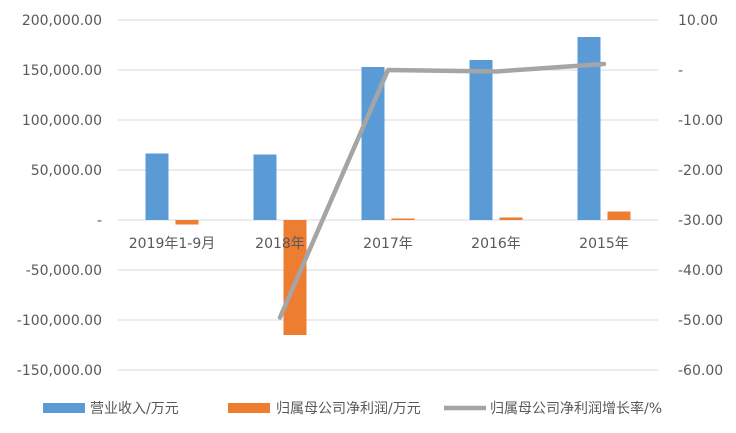 Image resolution: width=736 pixels, height=433 pixels. What do you see at coordinates (700, 271) in the screenshot?
I see `right-tick-label: -40.00` at bounding box center [700, 271].